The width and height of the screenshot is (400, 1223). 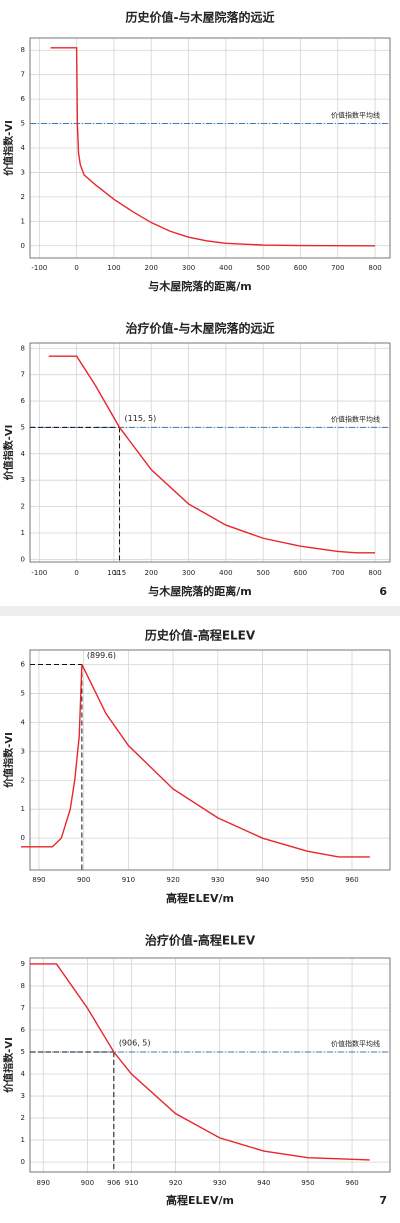 What do you see at coordinates (200, 635) in the screenshot?
I see `chart-title: 历史价值-高程ELEV` at bounding box center [200, 635].